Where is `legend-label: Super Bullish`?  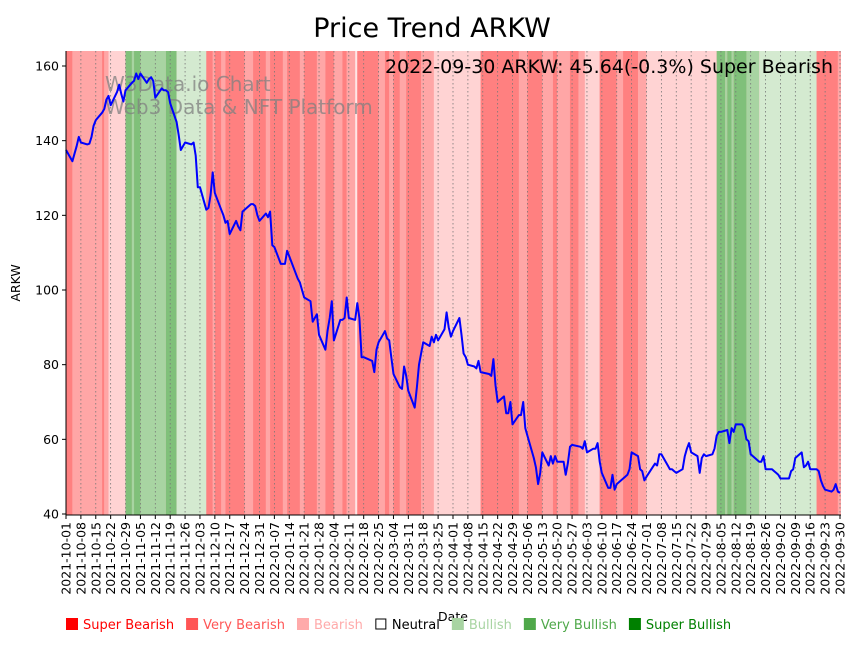
legend-label: Super Bullish is located at coordinates (688, 625).